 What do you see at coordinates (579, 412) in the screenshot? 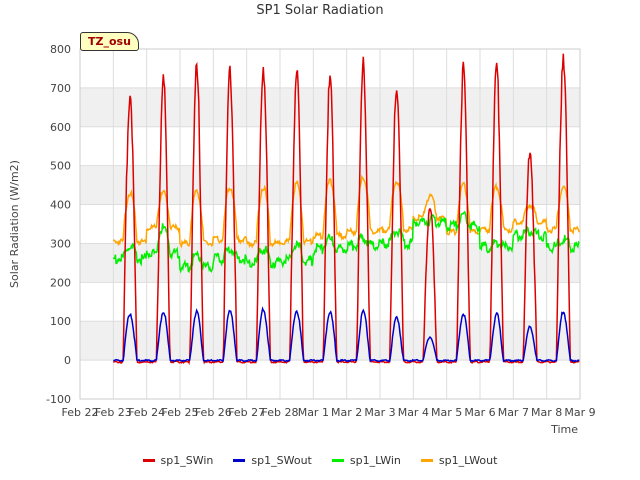
I see `x-tick-label: Mar 9` at bounding box center [579, 412].